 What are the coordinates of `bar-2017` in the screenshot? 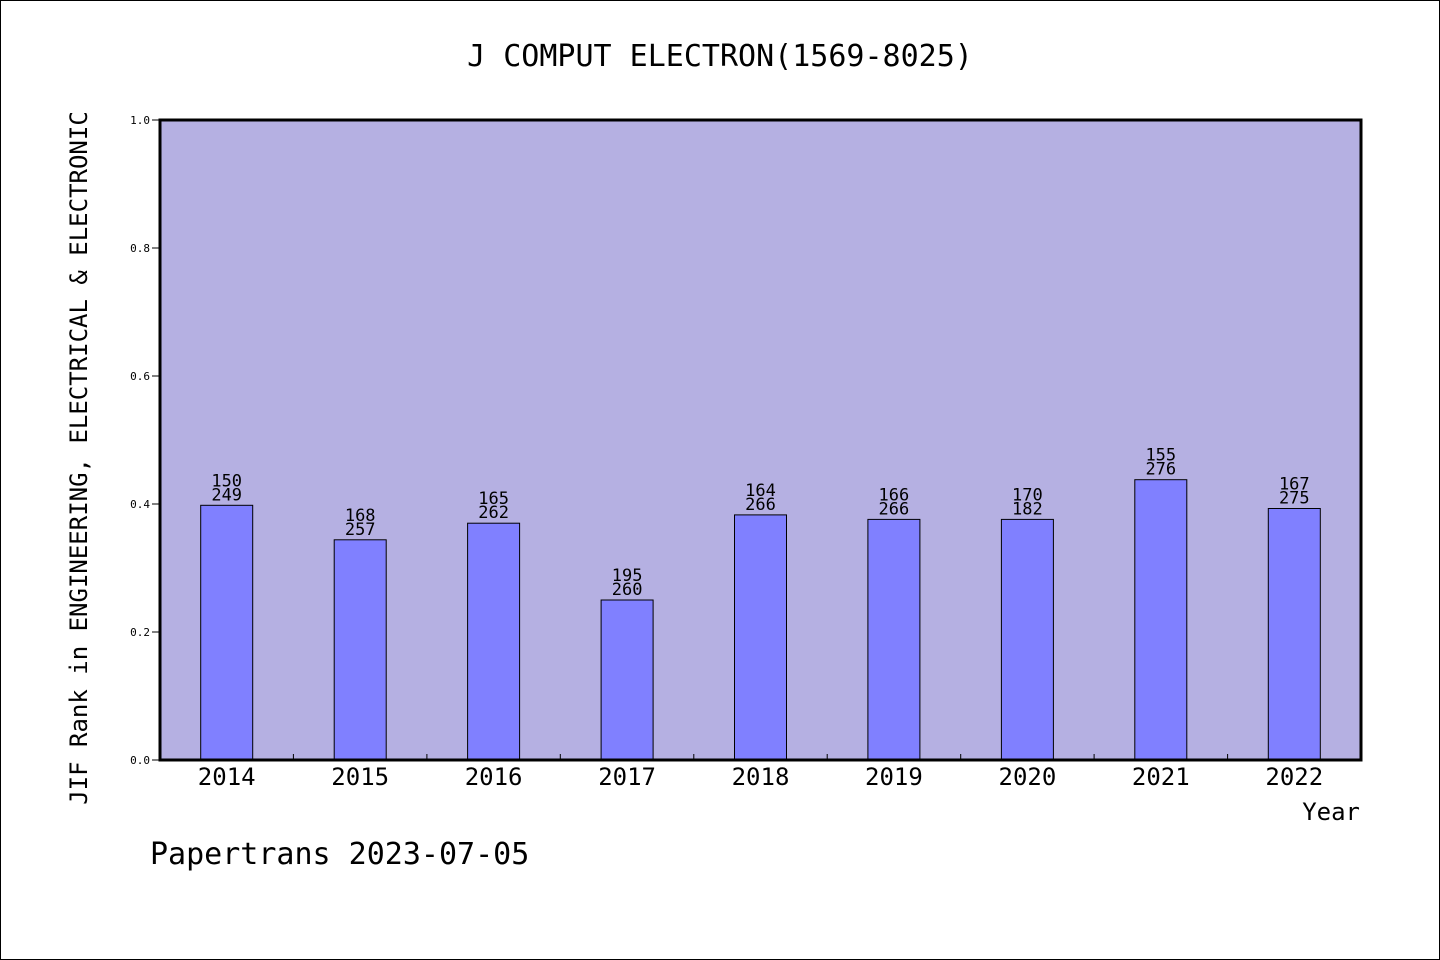 It's located at (627, 680).